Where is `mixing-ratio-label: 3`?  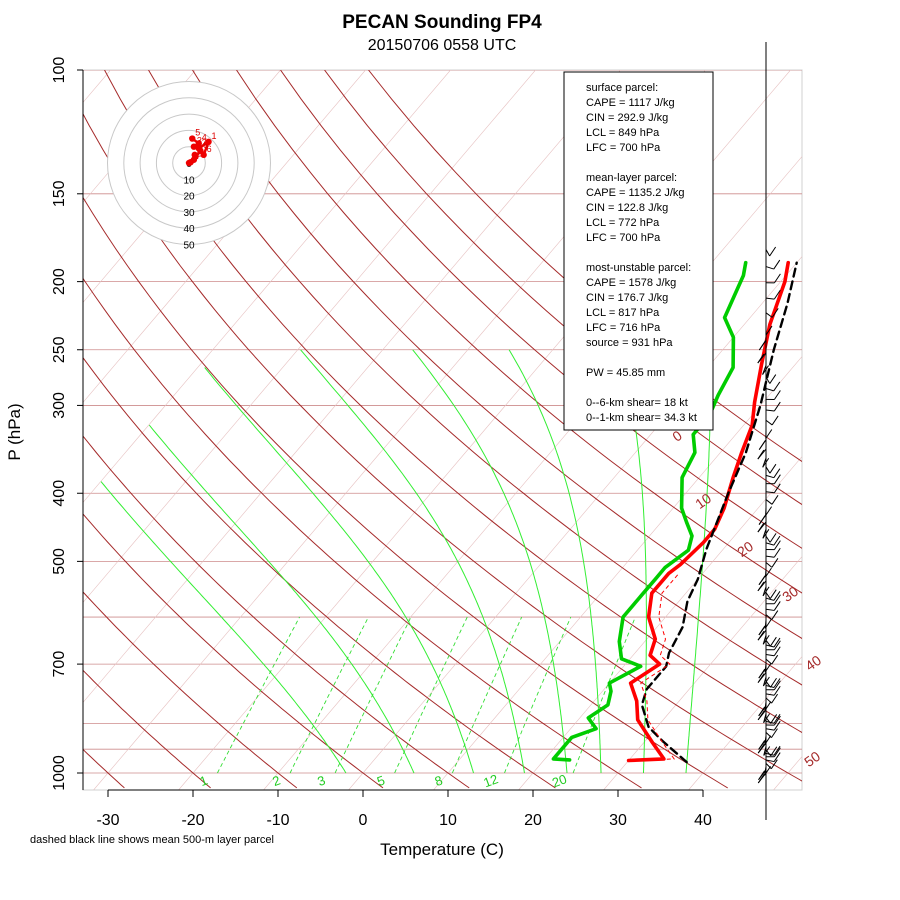 mixing-ratio-label: 3 is located at coordinates (321, 780).